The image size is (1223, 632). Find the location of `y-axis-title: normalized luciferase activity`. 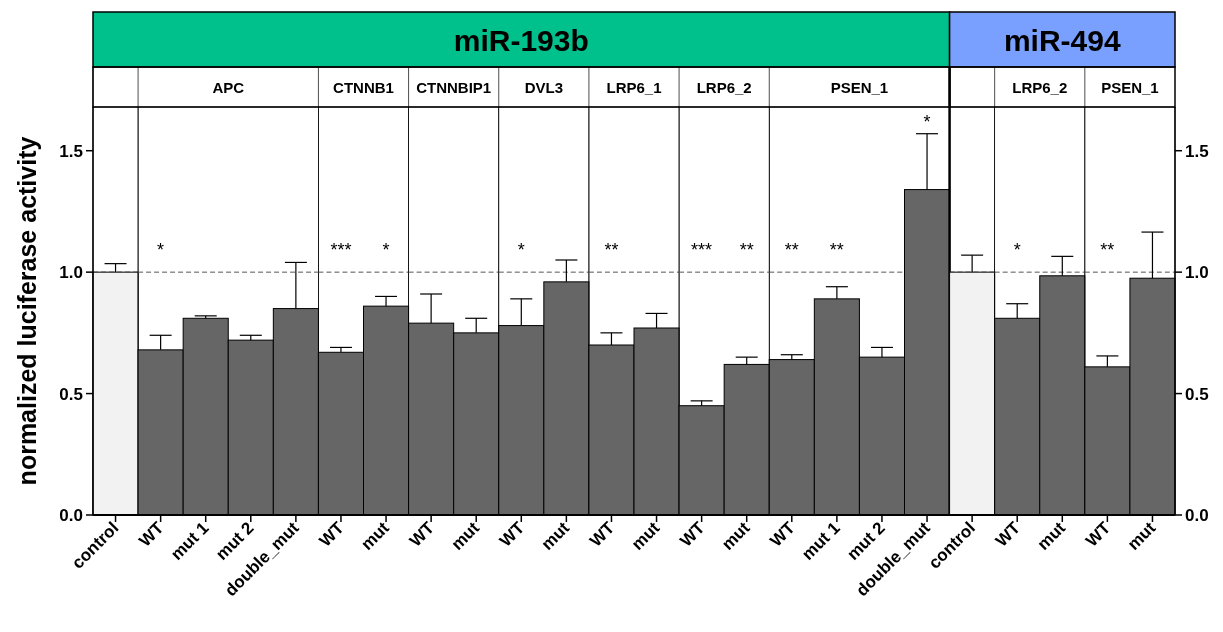

y-axis-title: normalized luciferase activity is located at coordinates (27, 311).